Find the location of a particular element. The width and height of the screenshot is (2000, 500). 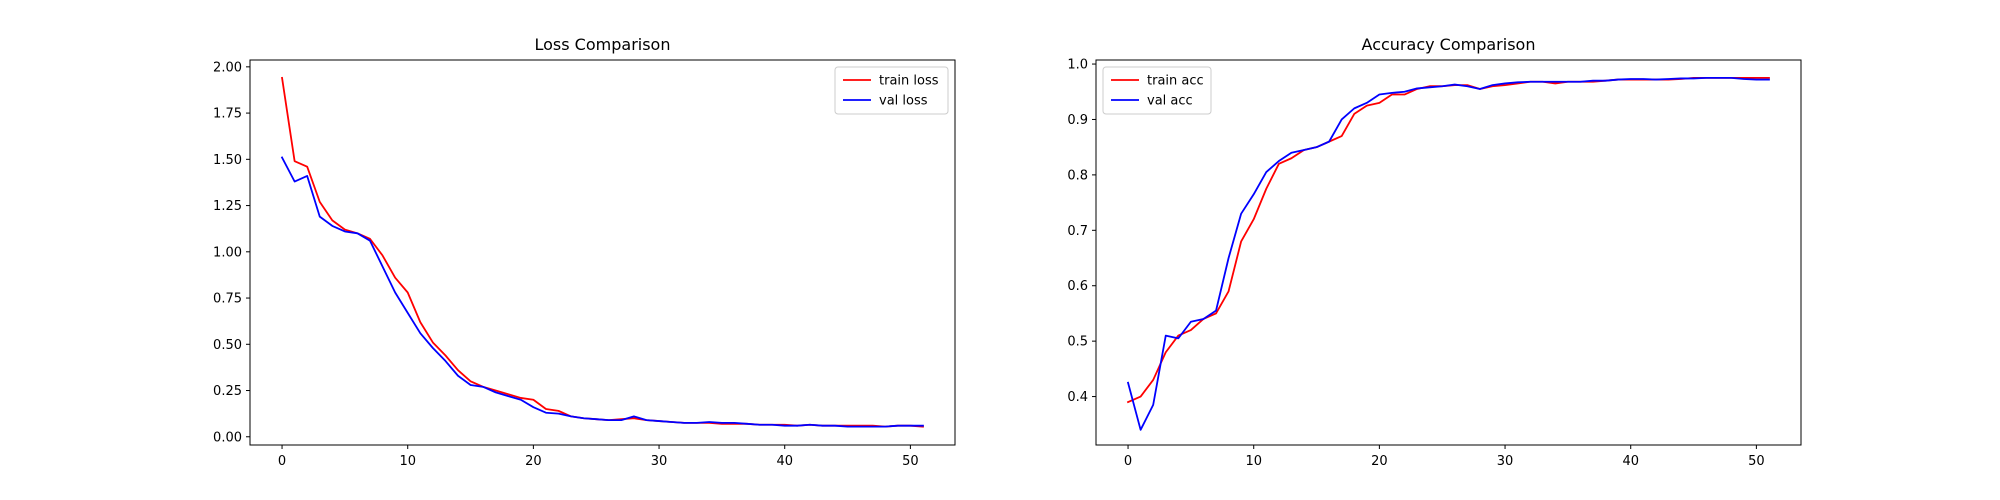

chart-0-y-tick-label: 1.00 is located at coordinates (227, 252).